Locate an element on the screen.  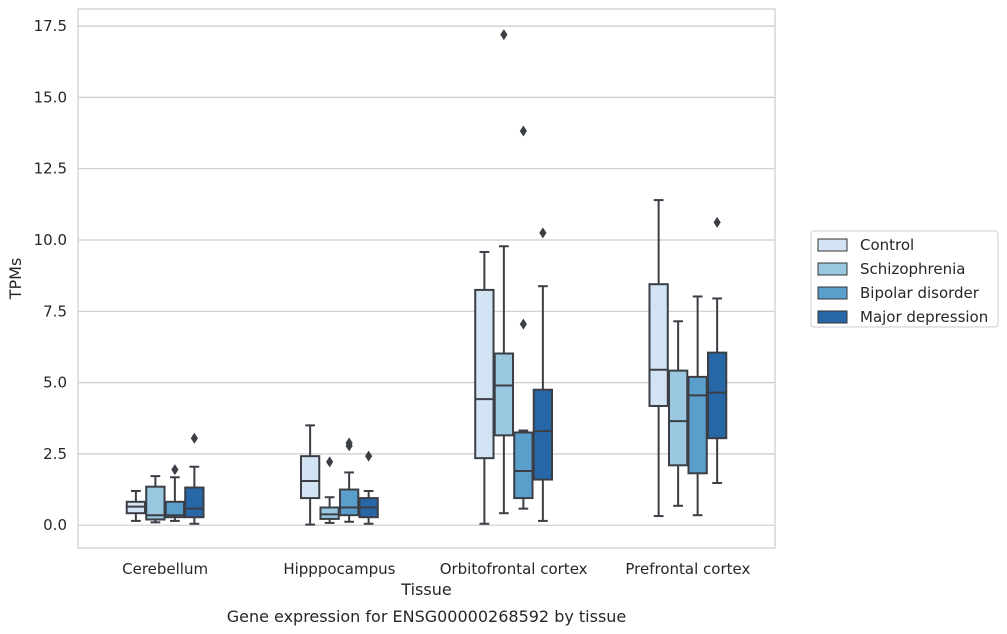
y-tick-label: 2.5 is located at coordinates (55, 454).